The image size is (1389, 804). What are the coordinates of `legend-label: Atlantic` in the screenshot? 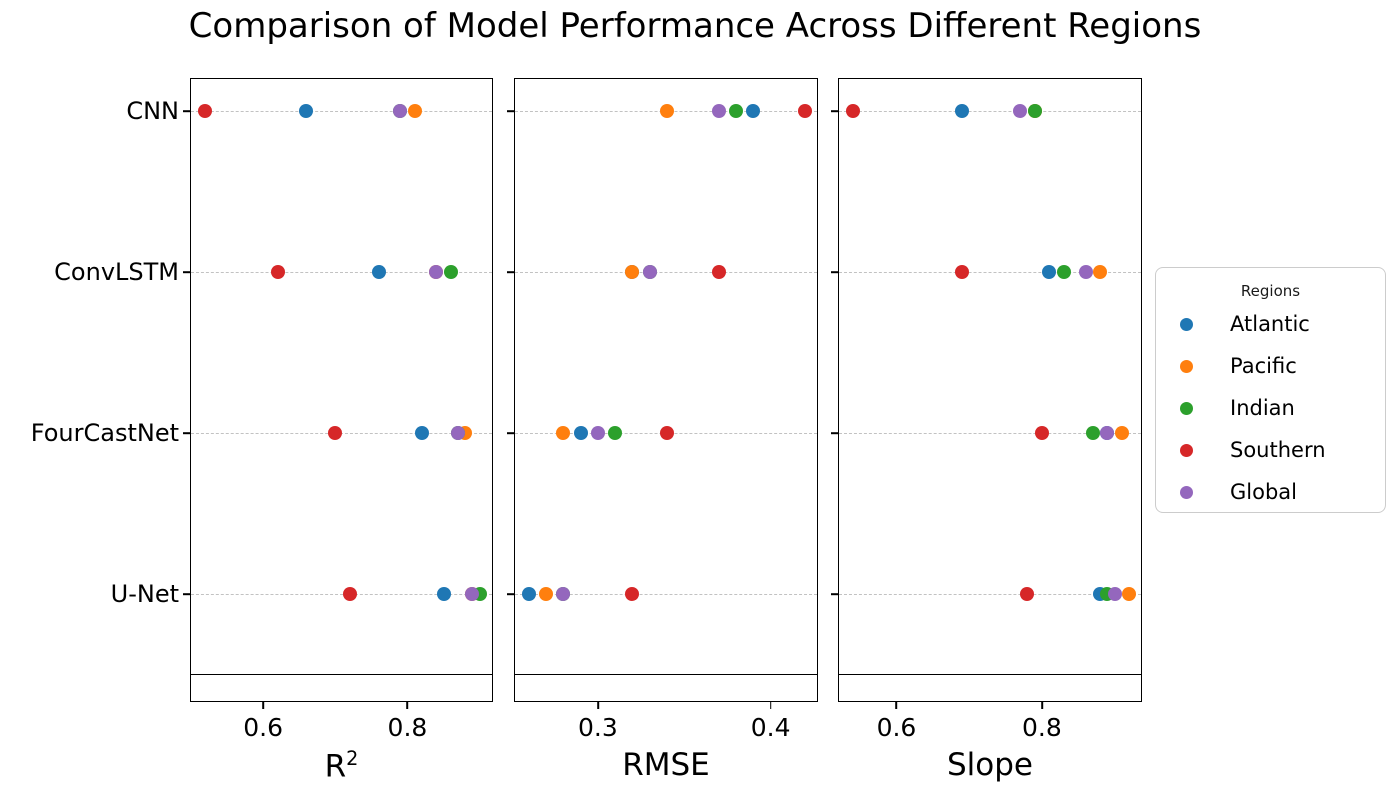 It's located at (1270, 324).